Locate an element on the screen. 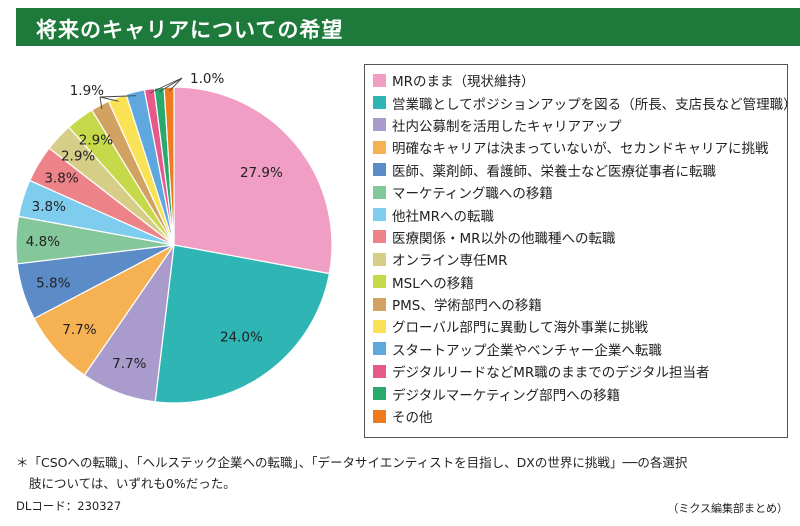  legend-label: スタートアップ企業やベンチャー企業へ転職 is located at coordinates (527, 350).